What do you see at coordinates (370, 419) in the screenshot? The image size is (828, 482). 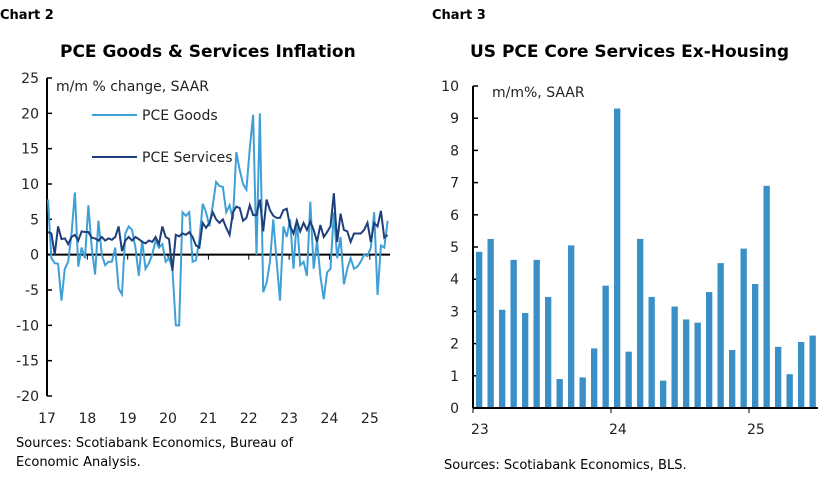 I see `chart2-x-tick-label: 25` at bounding box center [370, 419].